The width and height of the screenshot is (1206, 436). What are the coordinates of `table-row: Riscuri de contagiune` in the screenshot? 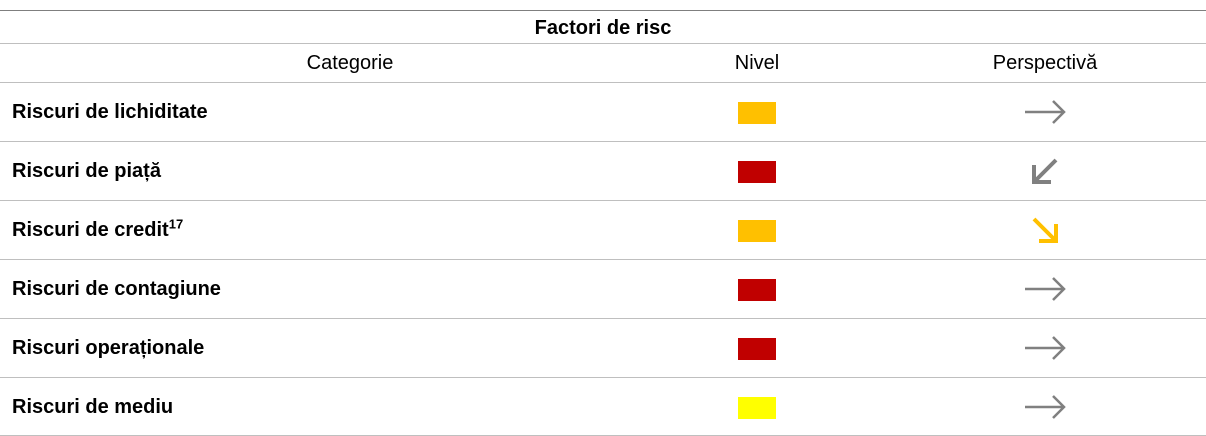 It's located at (603, 288).